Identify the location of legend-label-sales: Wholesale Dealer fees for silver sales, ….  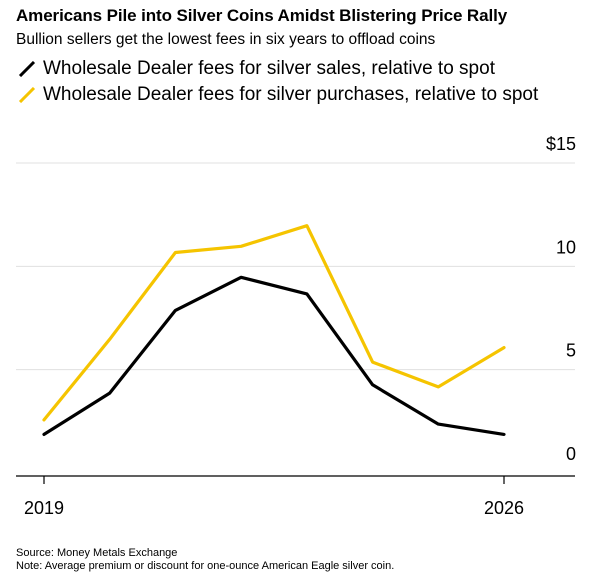
(269, 68).